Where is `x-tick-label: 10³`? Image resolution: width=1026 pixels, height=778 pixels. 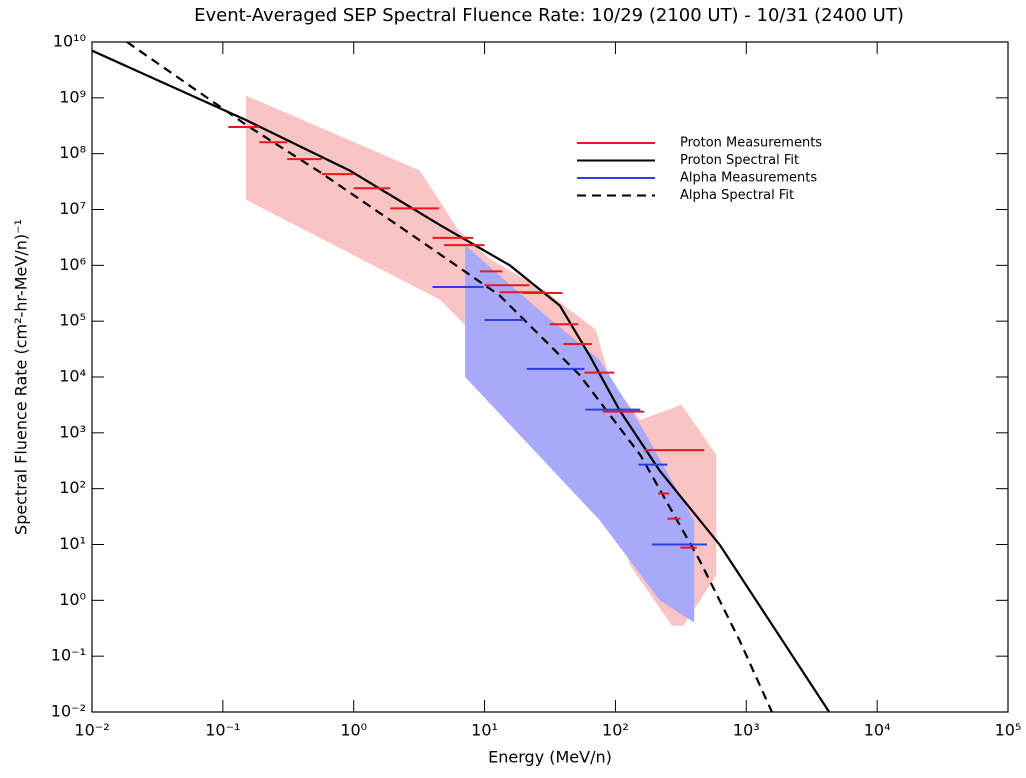 x-tick-label: 10³ is located at coordinates (746, 730).